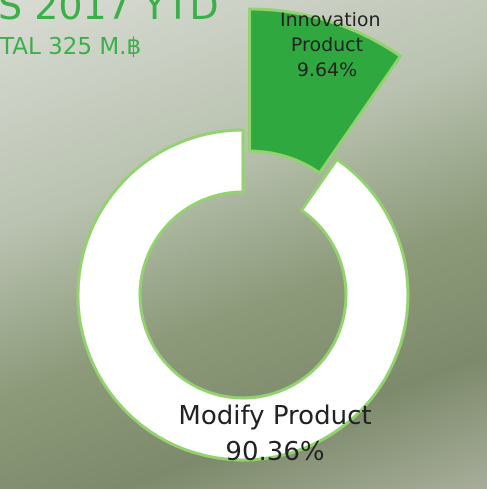 The image size is (487, 489). Describe the element at coordinates (275, 452) in the screenshot. I see `value-label: 90.36%` at that location.